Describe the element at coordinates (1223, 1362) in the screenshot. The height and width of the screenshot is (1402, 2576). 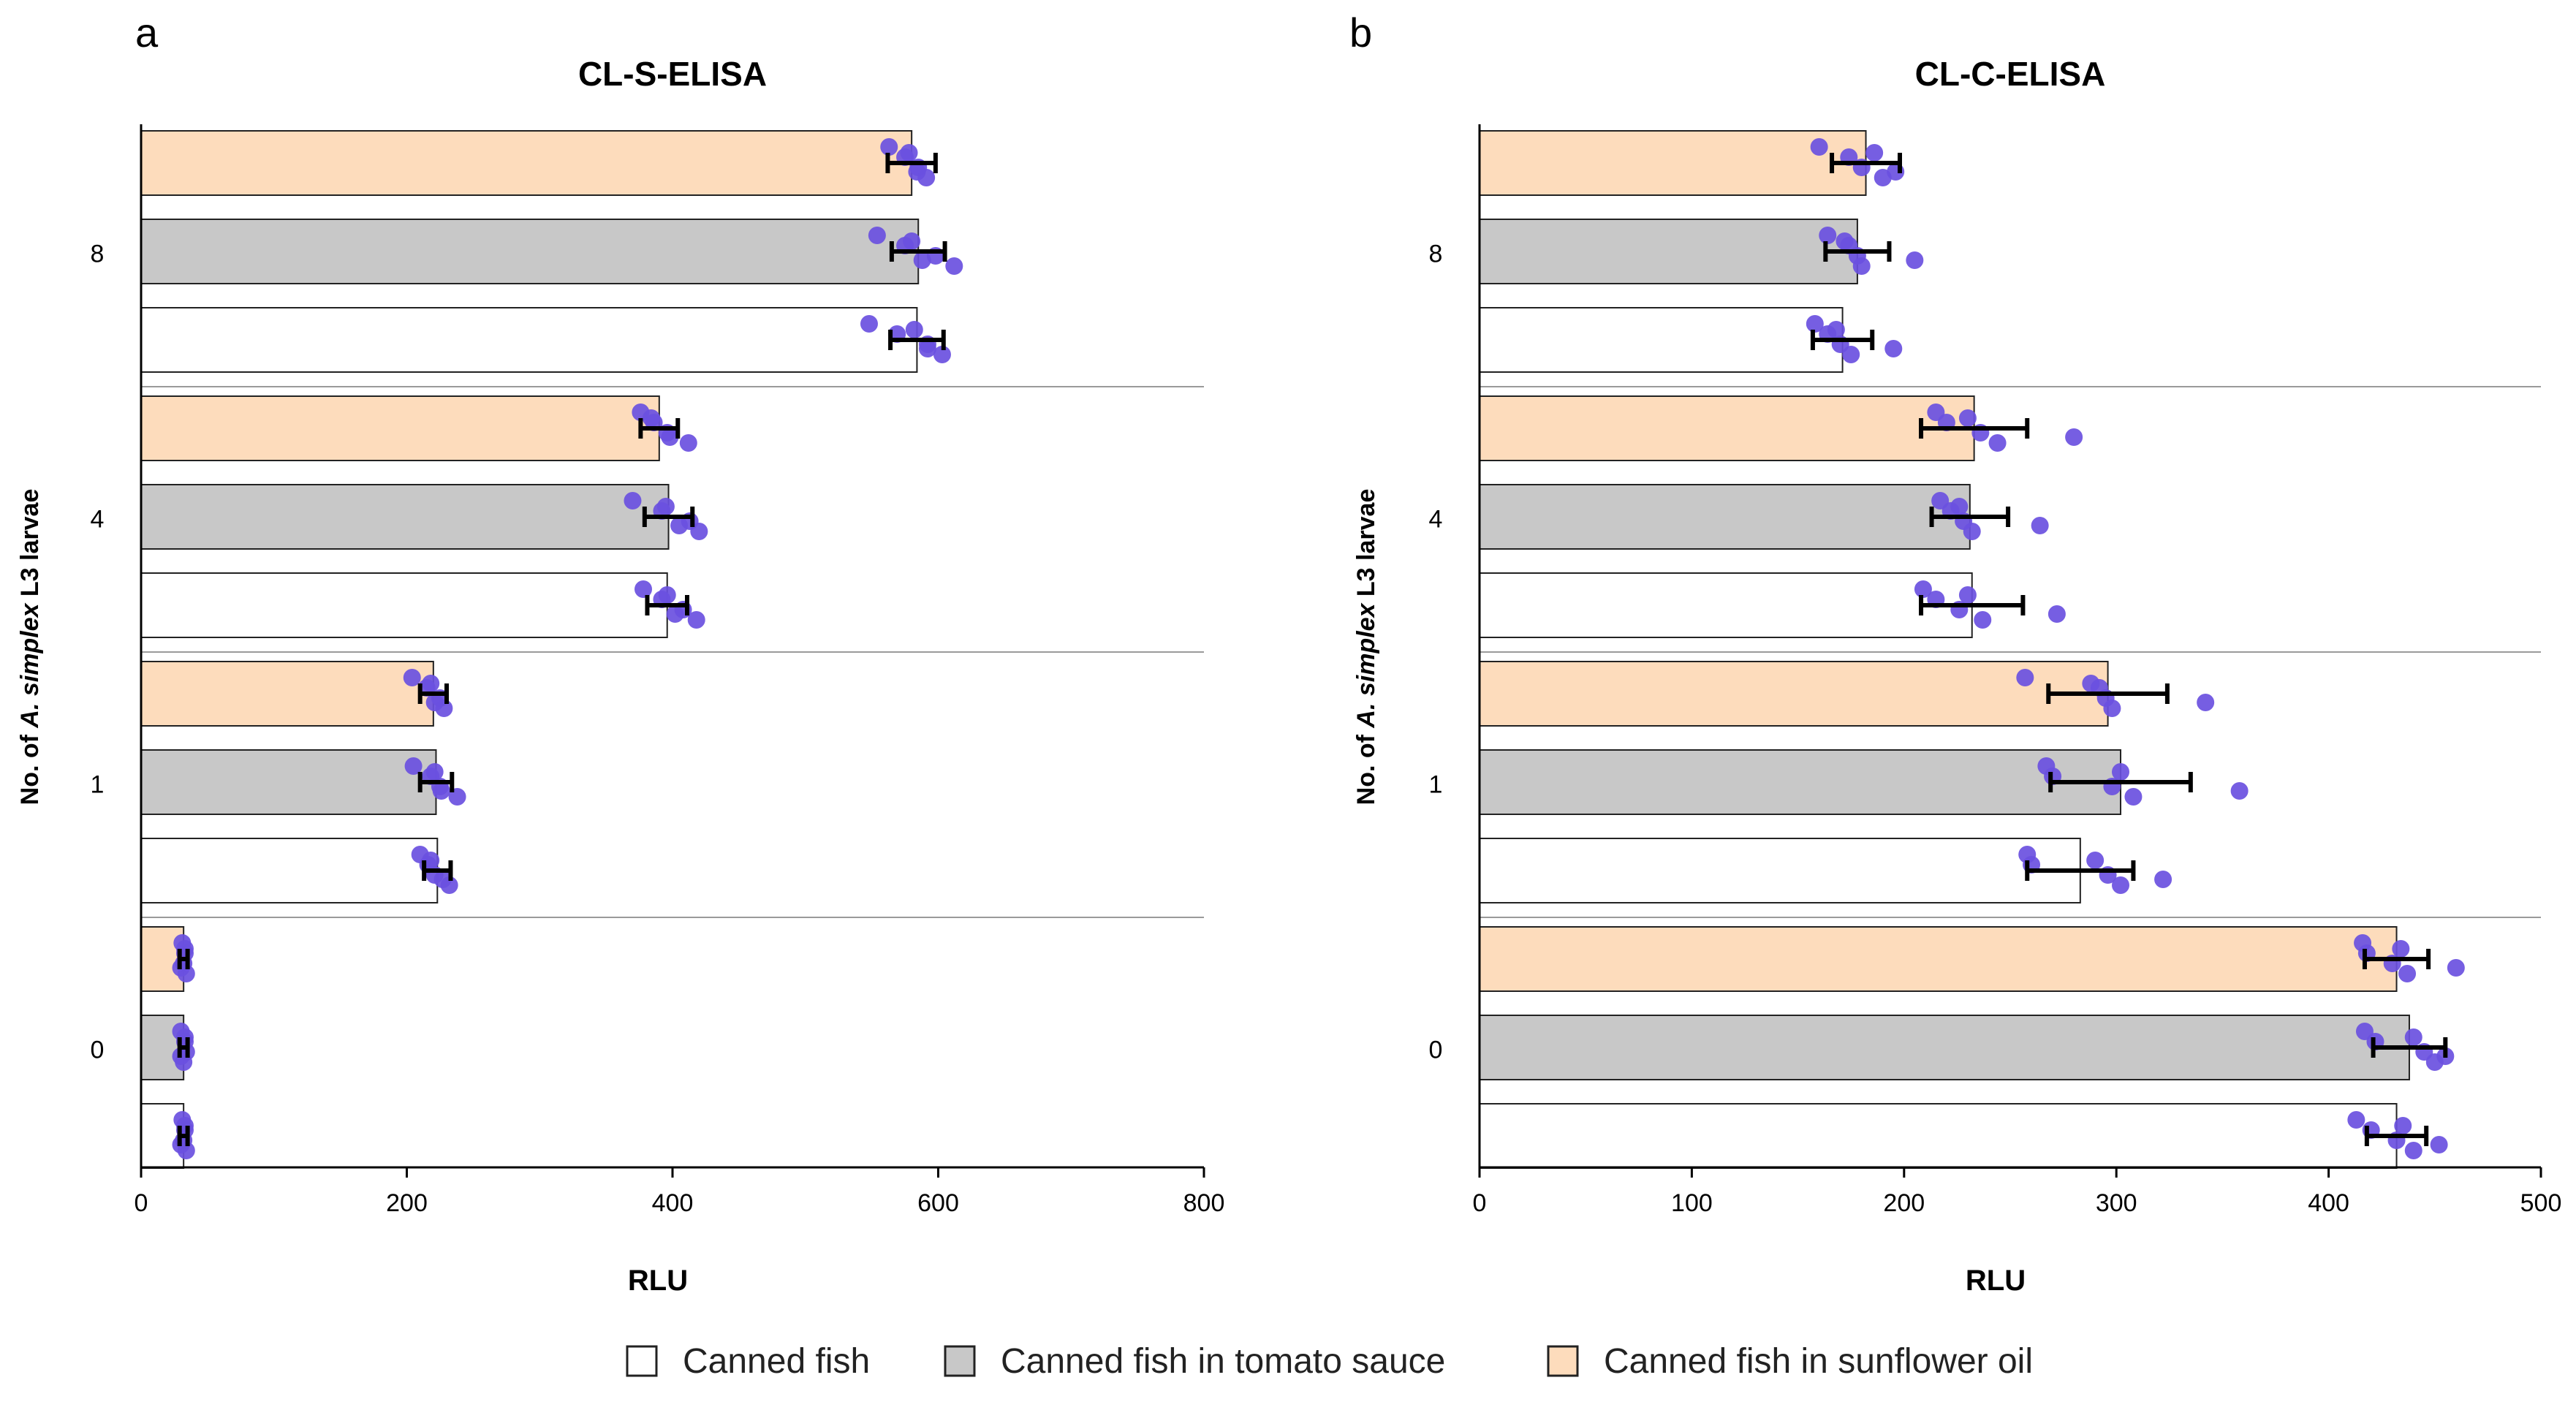
I see `legend-label: Canned fish in tomato sauce` at that location.